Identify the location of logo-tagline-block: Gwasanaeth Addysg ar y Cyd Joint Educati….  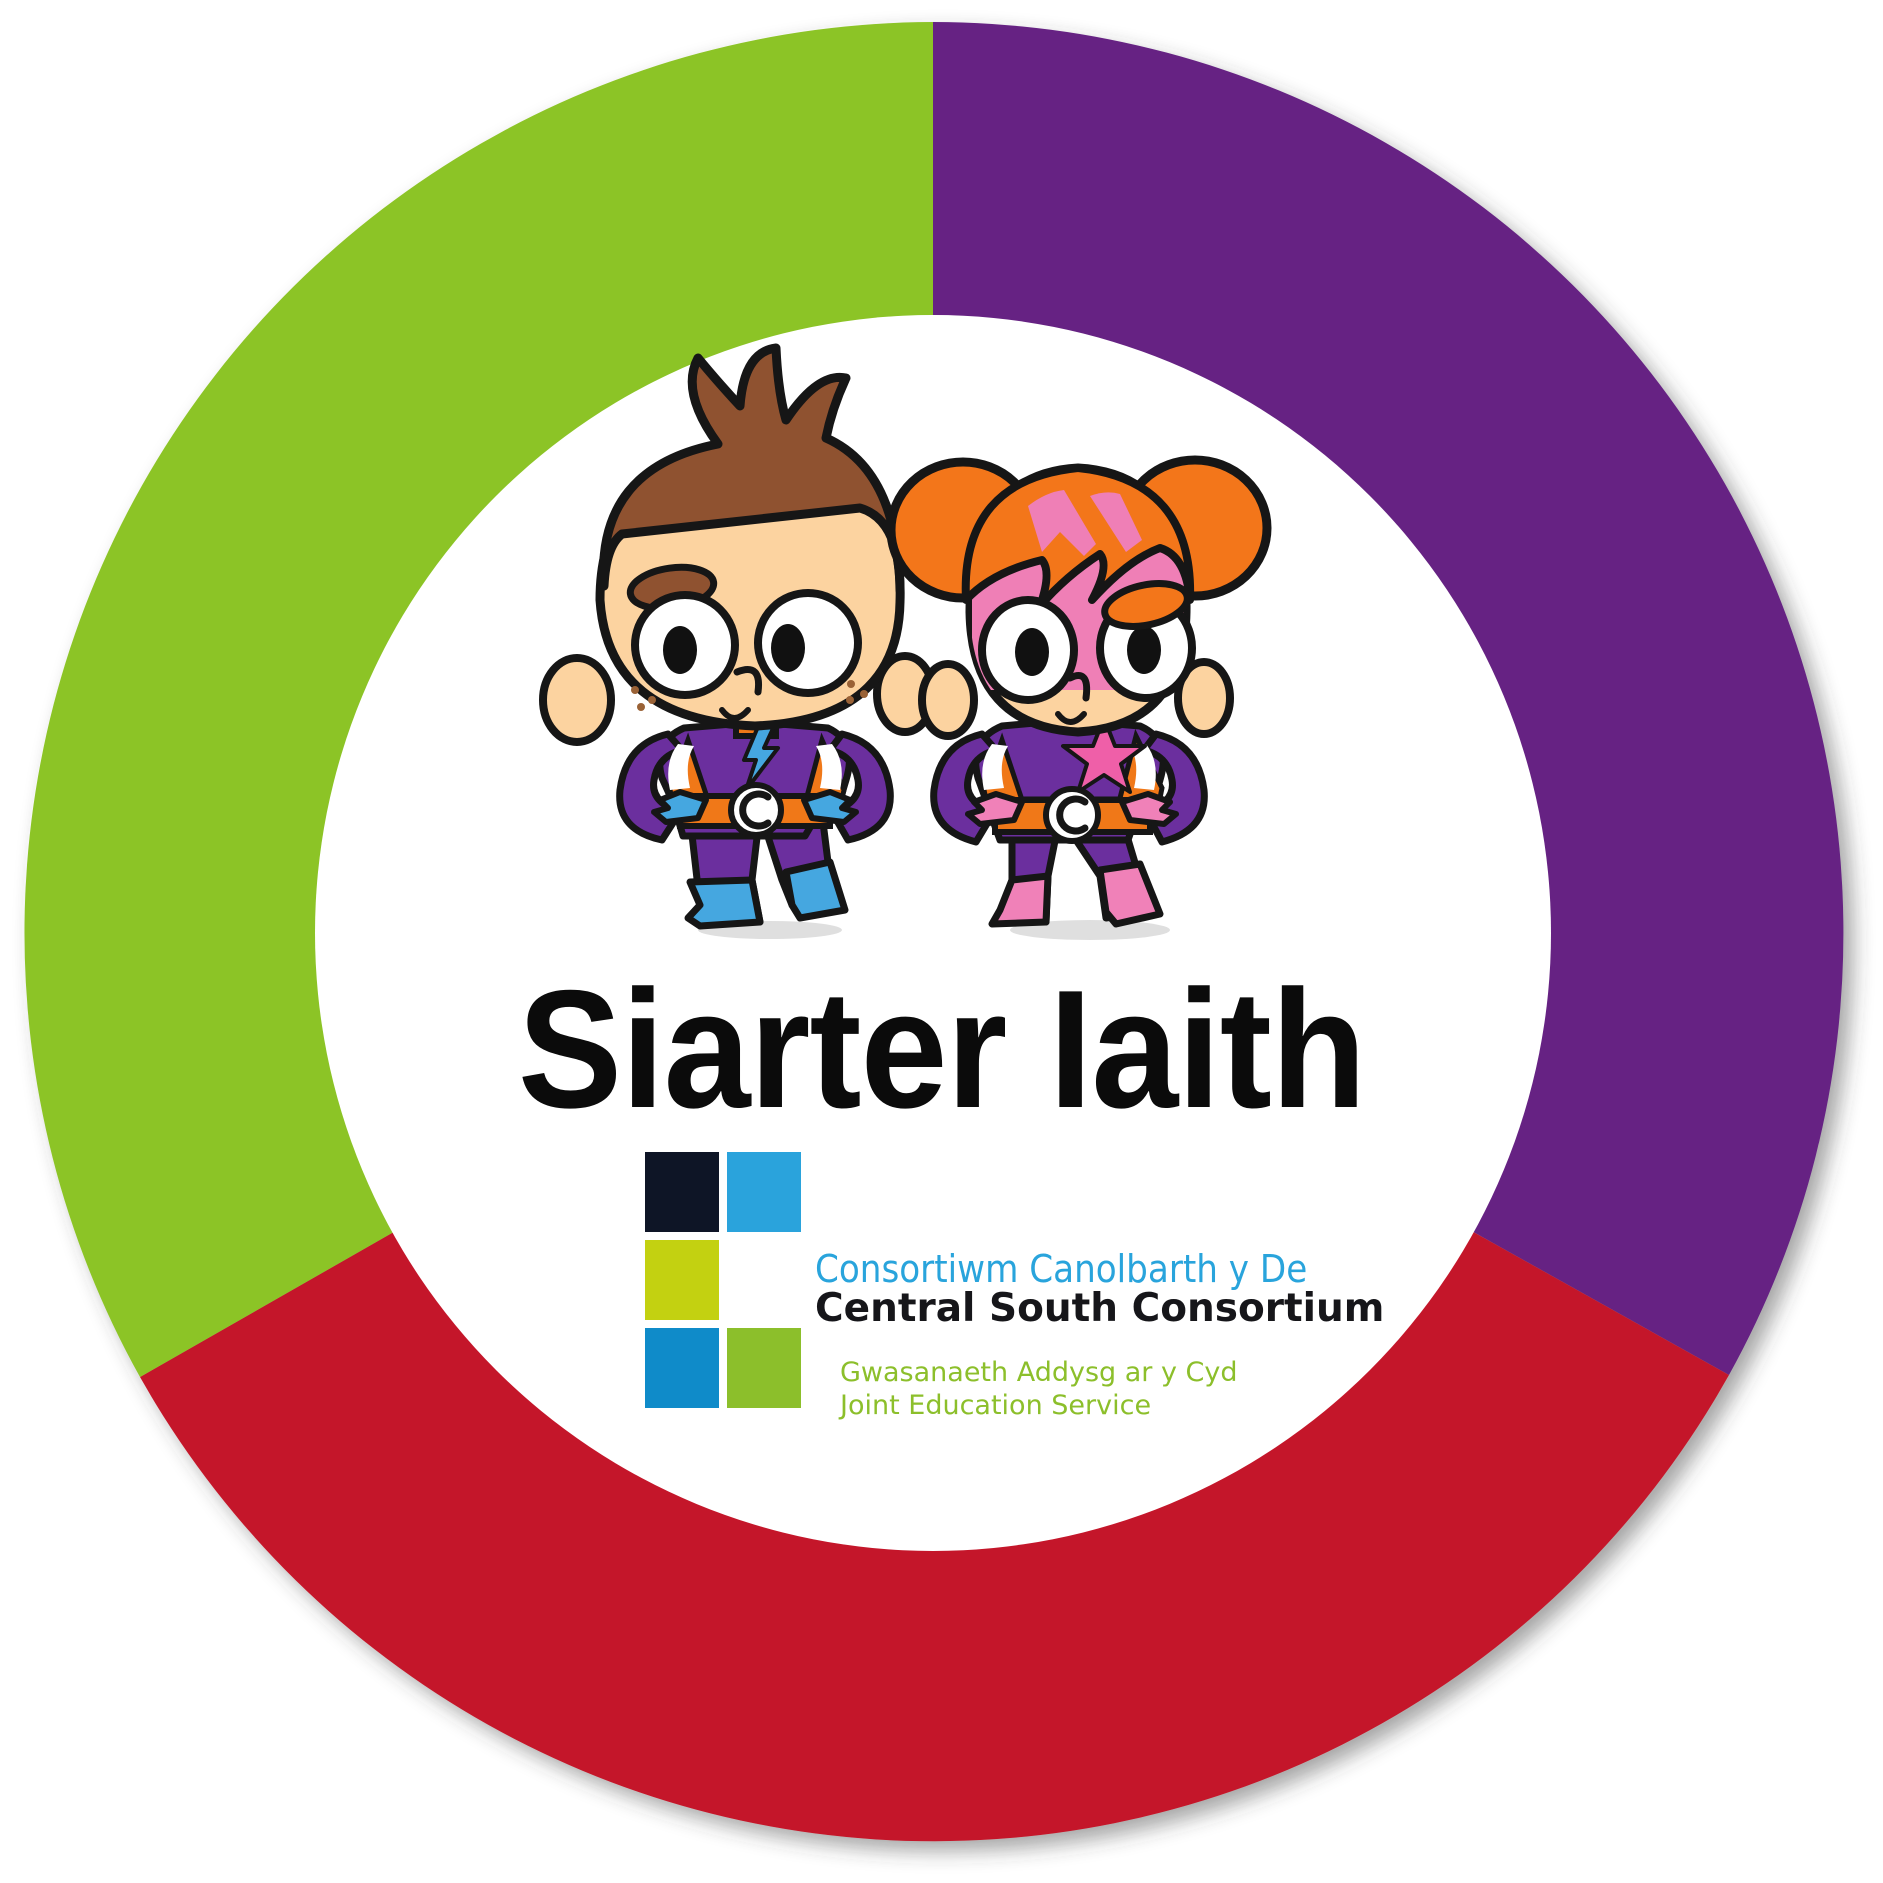
(1050, 1390).